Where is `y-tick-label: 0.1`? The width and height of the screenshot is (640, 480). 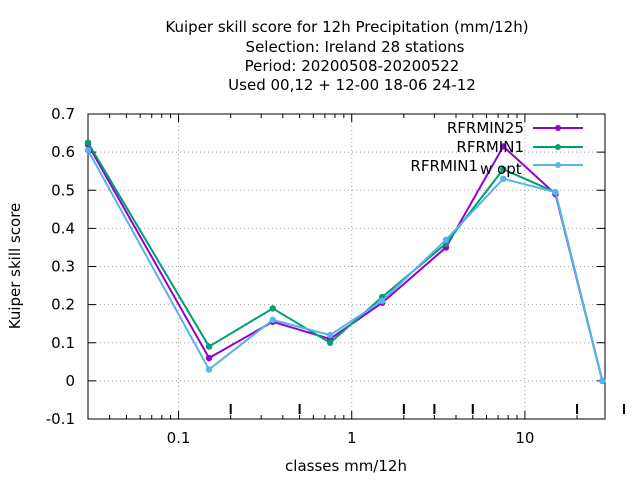 y-tick-label: 0.1 is located at coordinates (63, 343).